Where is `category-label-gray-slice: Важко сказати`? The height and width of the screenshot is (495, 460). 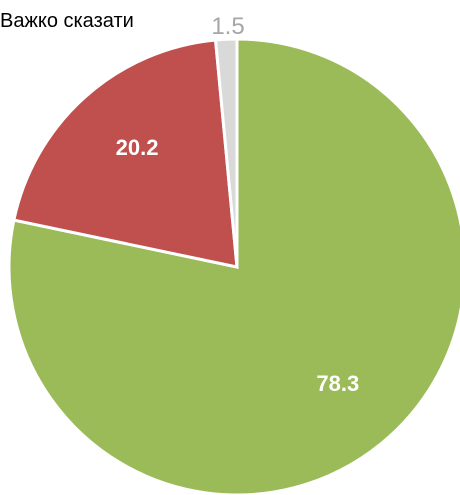 category-label-gray-slice: Важко сказати is located at coordinates (67, 21).